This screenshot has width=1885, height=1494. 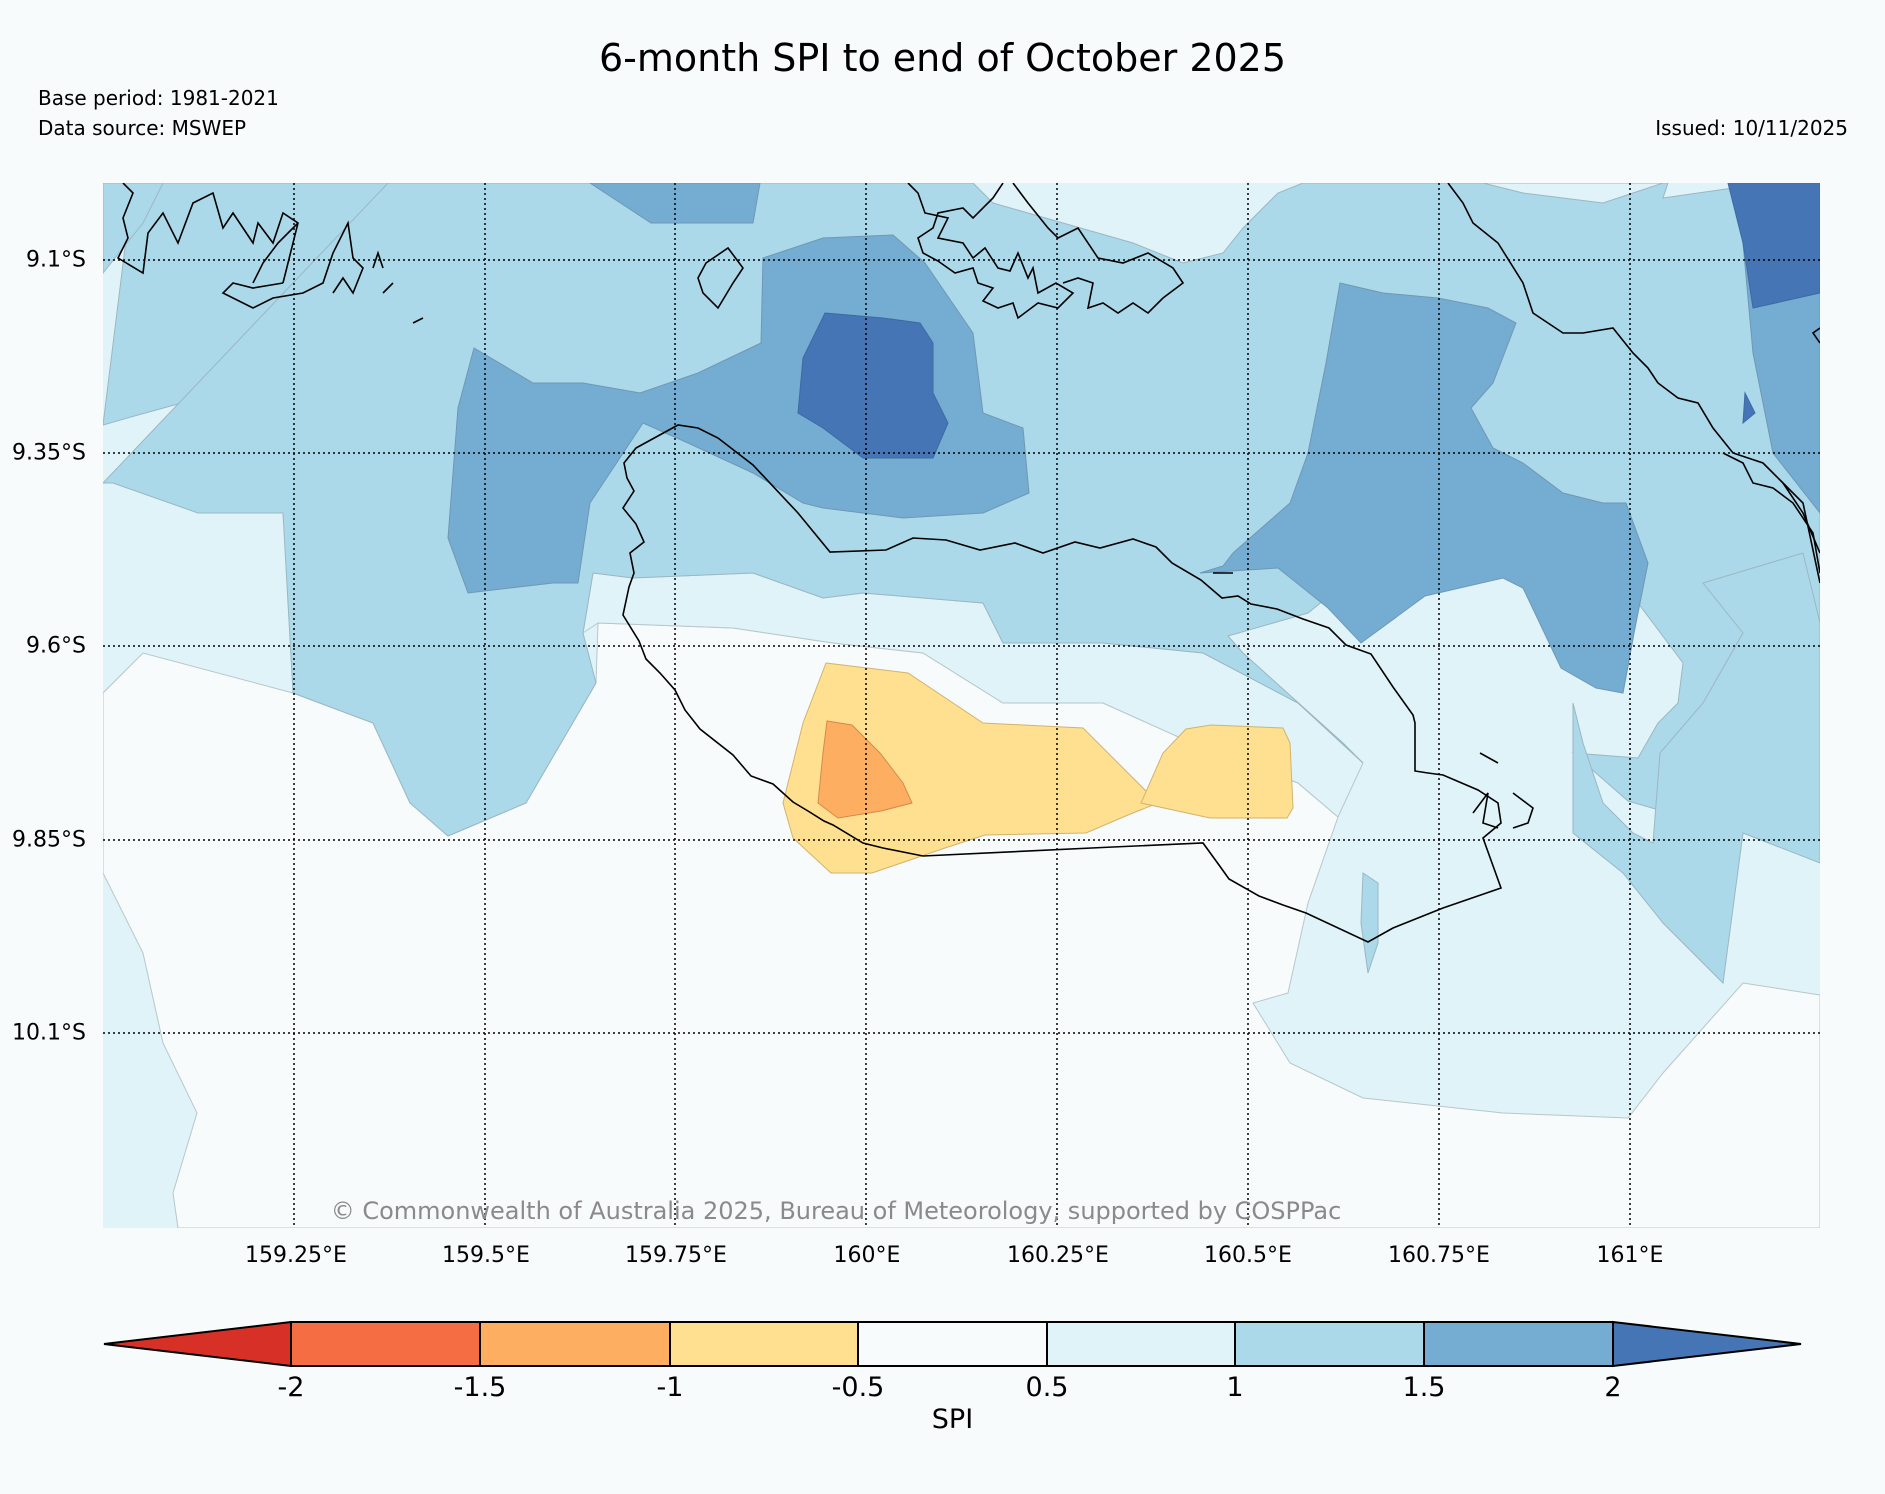 What do you see at coordinates (296, 1255) in the screenshot?
I see `lon-label-159.25: 159.25°E` at bounding box center [296, 1255].